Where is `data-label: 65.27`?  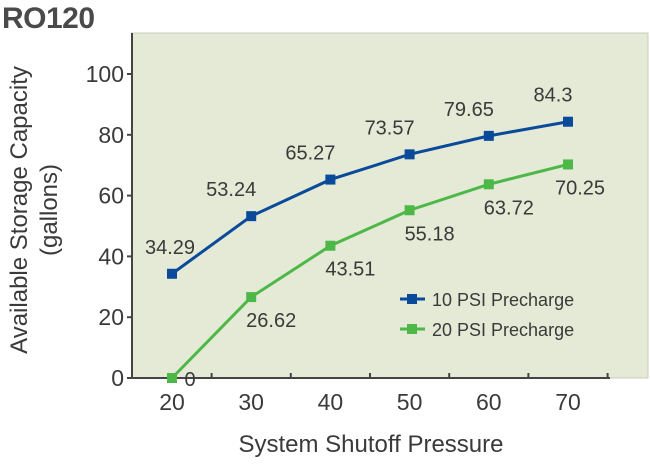 data-label: 65.27 is located at coordinates (310, 154).